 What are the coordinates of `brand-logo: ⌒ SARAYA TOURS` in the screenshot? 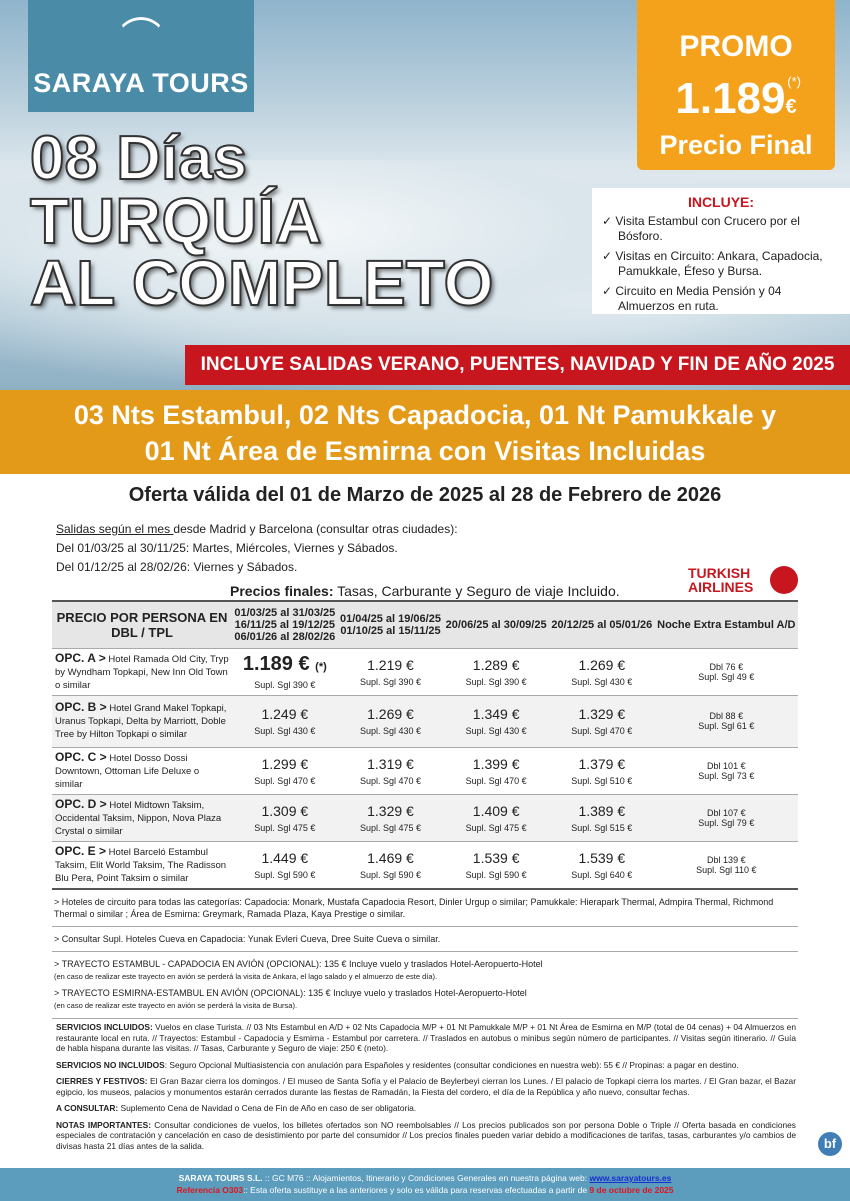 It's located at (141, 56).